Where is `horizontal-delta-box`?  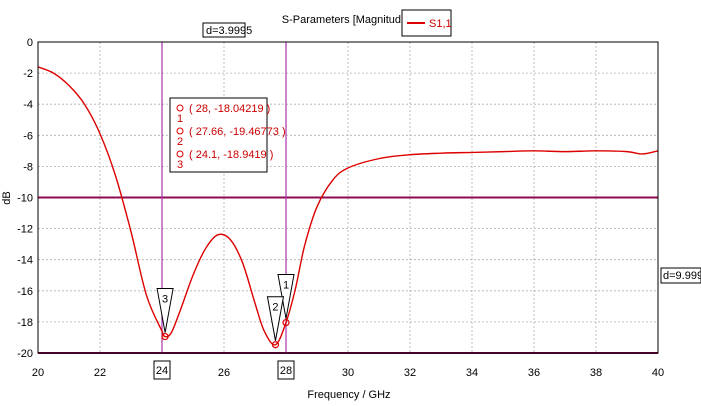
horizontal-delta-box is located at coordinates (680, 275).